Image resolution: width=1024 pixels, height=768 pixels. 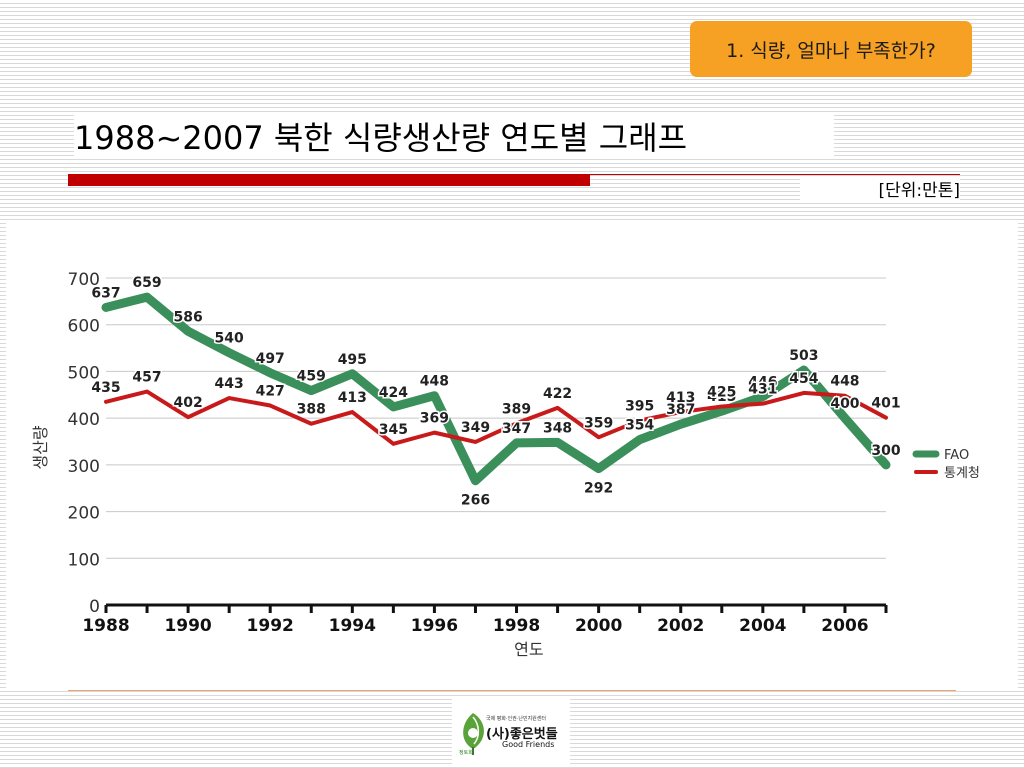 What do you see at coordinates (516, 719) in the screenshot?
I see `logo-org-line: 국제 평화·인권·난민지원센터` at bounding box center [516, 719].